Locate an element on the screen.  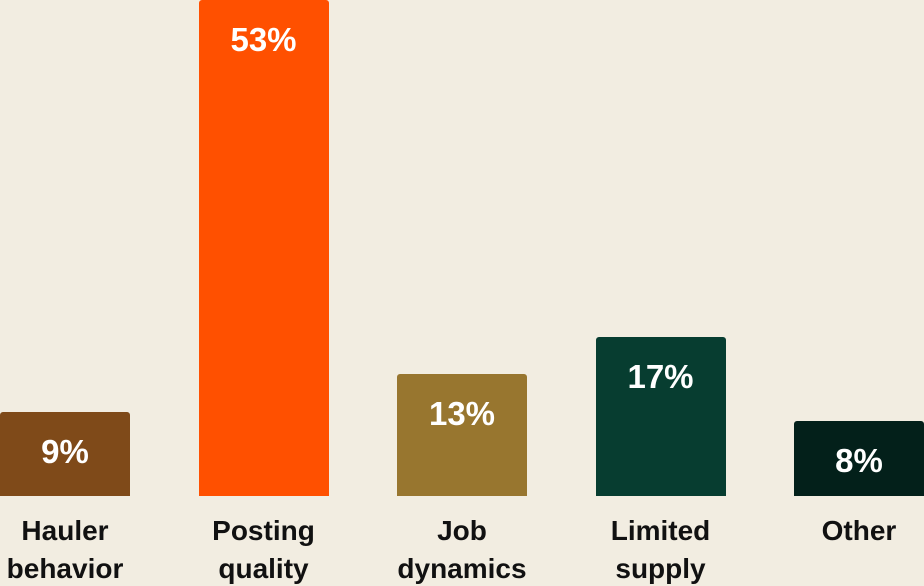
value-label: 53% is located at coordinates (263, 39).